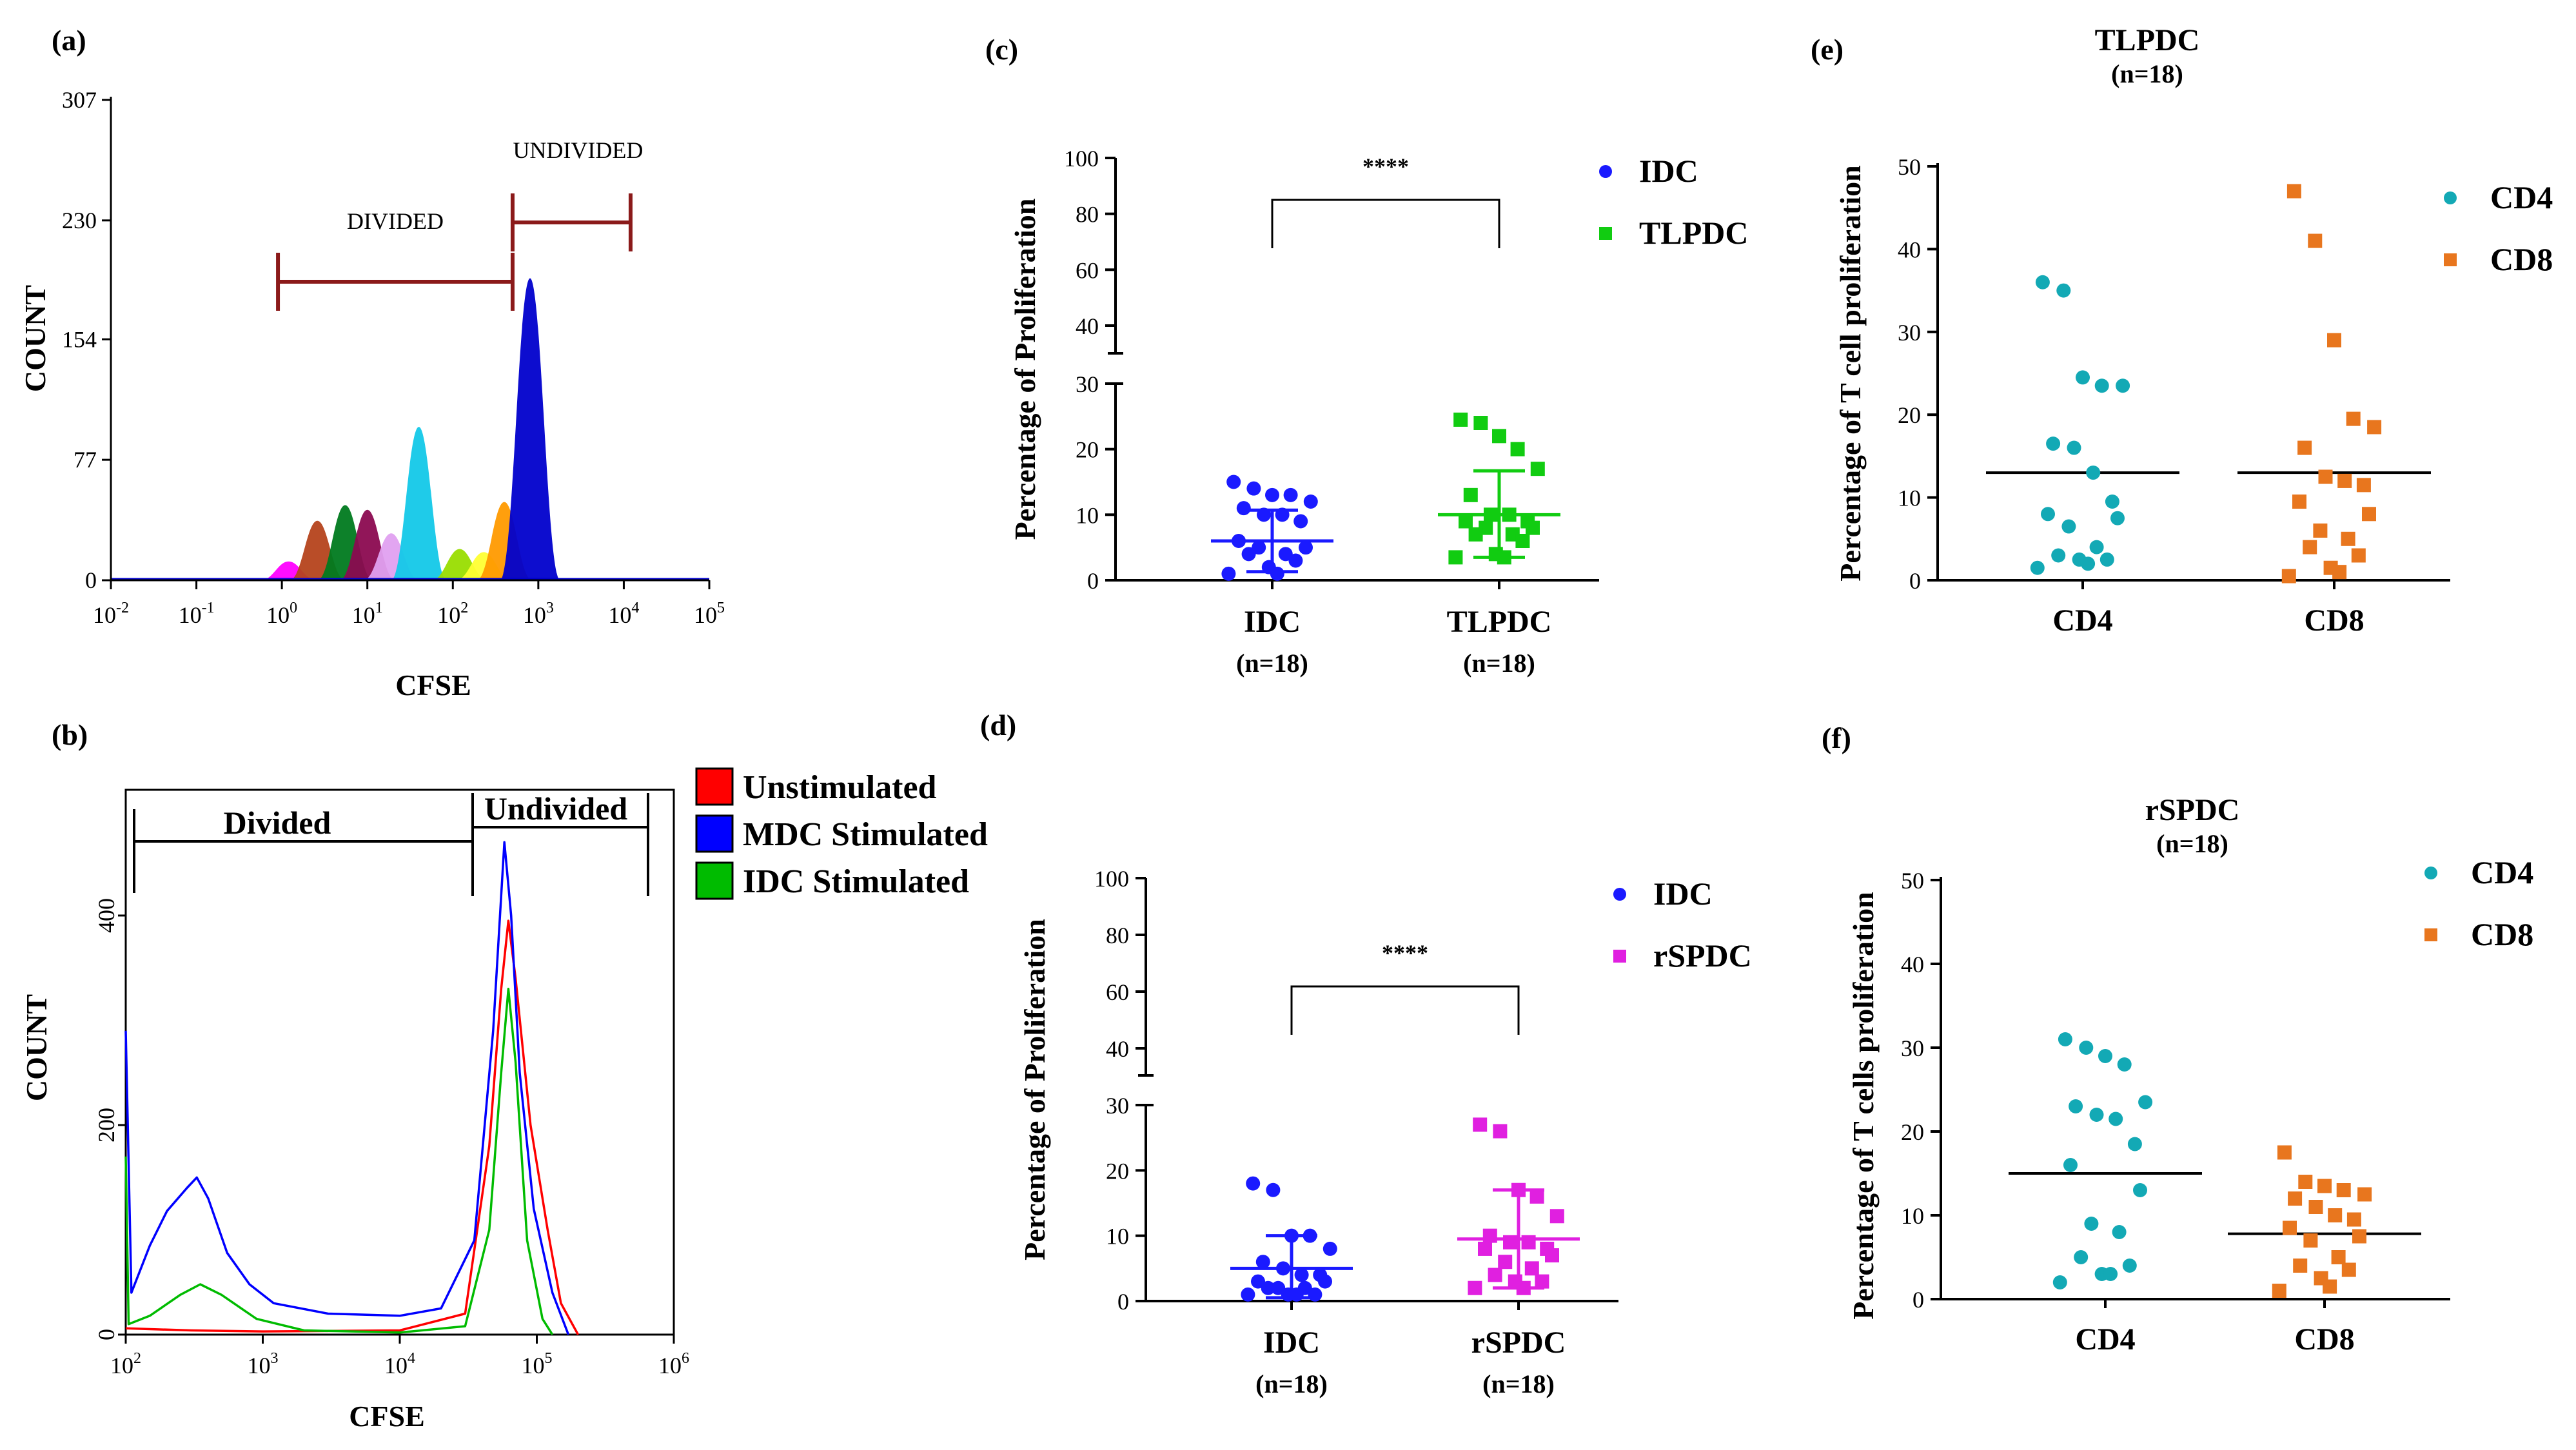 Image resolution: width=2576 pixels, height=1450 pixels. Describe the element at coordinates (715, 833) in the screenshot. I see `legend-swatch` at that location.